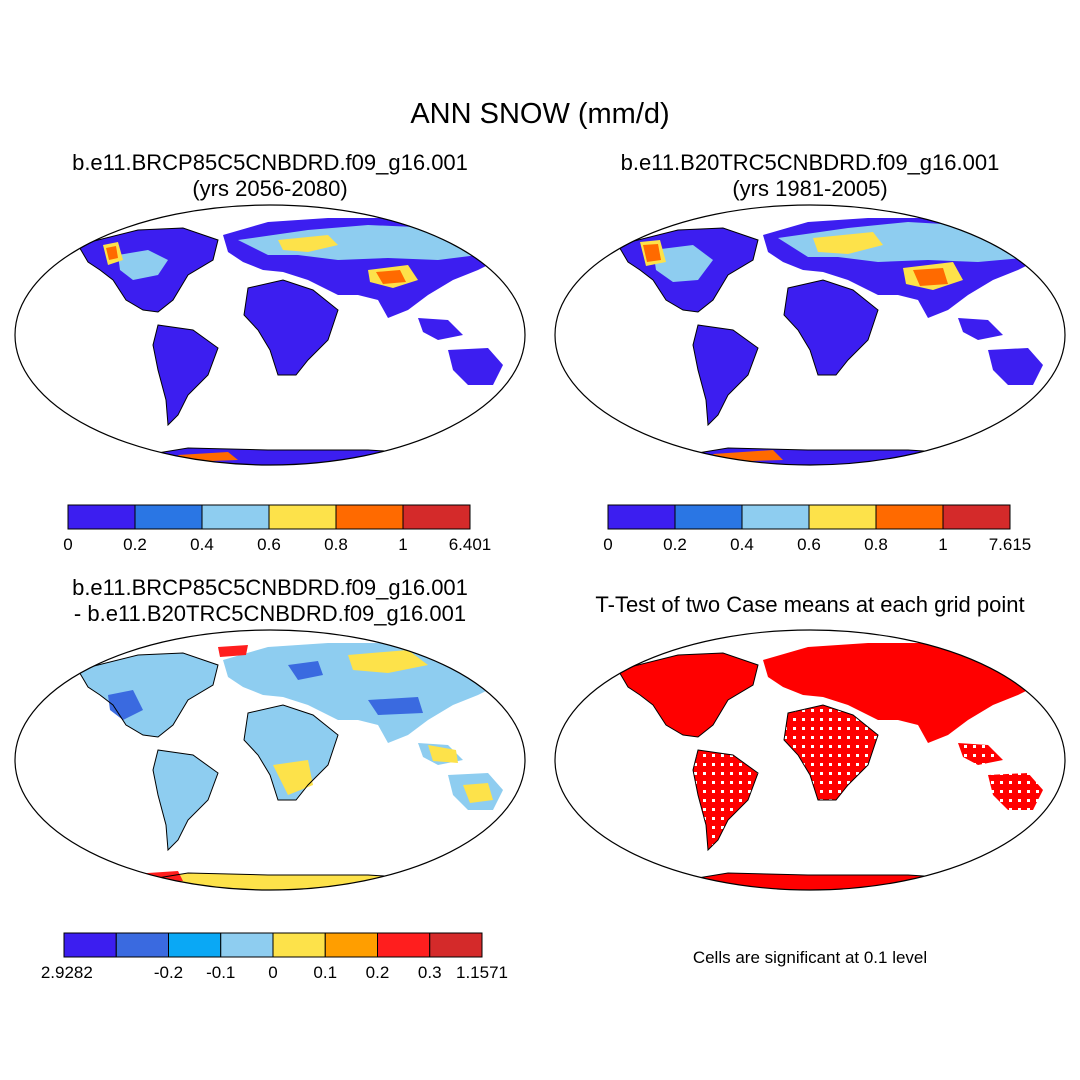 Image resolution: width=1080 pixels, height=1080 pixels. What do you see at coordinates (66, 972) in the screenshot?
I see `colorbar-tick-label: -2.9282` at bounding box center [66, 972].